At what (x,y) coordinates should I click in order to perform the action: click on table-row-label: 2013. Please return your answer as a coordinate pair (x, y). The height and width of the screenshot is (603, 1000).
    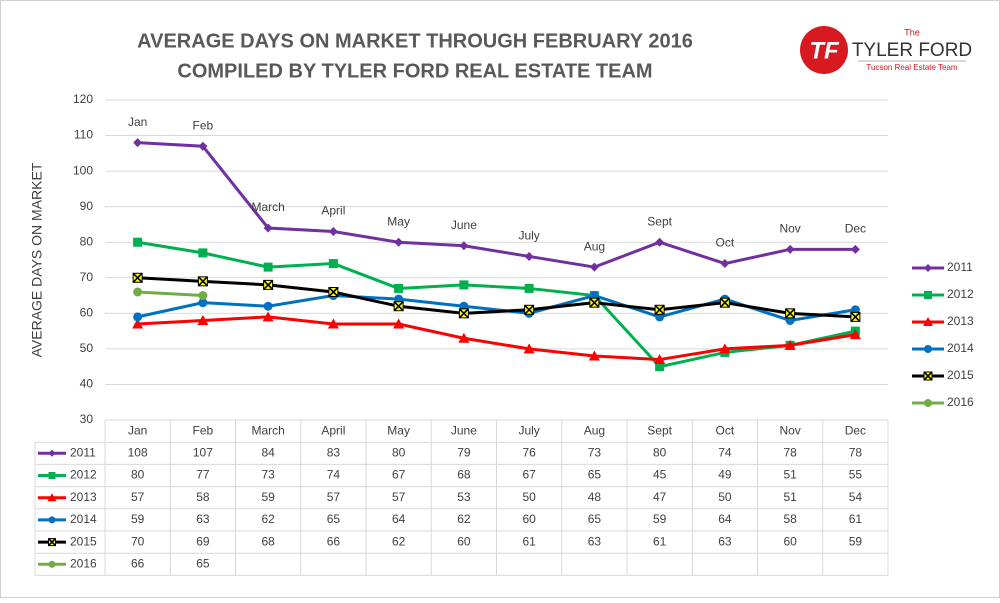
    Looking at the image, I should click on (83, 497).